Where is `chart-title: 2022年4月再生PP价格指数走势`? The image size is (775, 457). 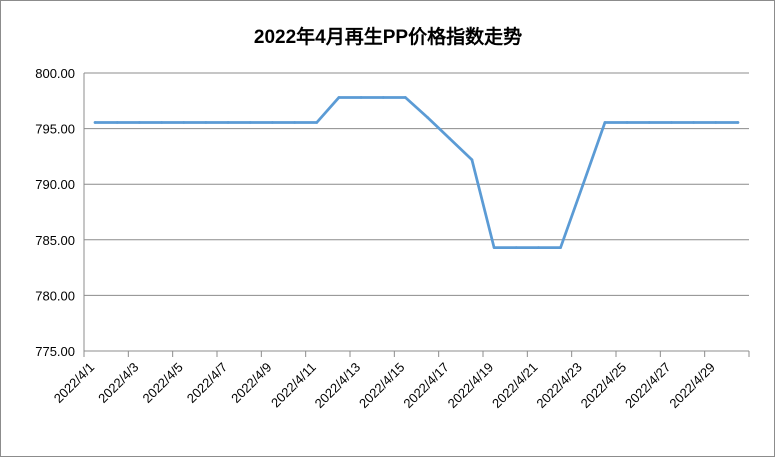 chart-title: 2022年4月再生PP价格指数走势 is located at coordinates (388, 36).